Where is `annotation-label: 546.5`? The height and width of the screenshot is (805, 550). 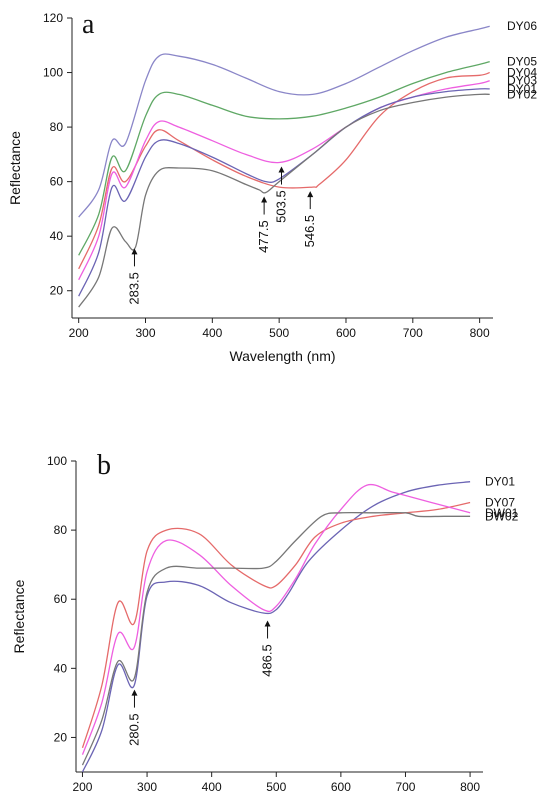 annotation-label: 546.5 is located at coordinates (309, 231).